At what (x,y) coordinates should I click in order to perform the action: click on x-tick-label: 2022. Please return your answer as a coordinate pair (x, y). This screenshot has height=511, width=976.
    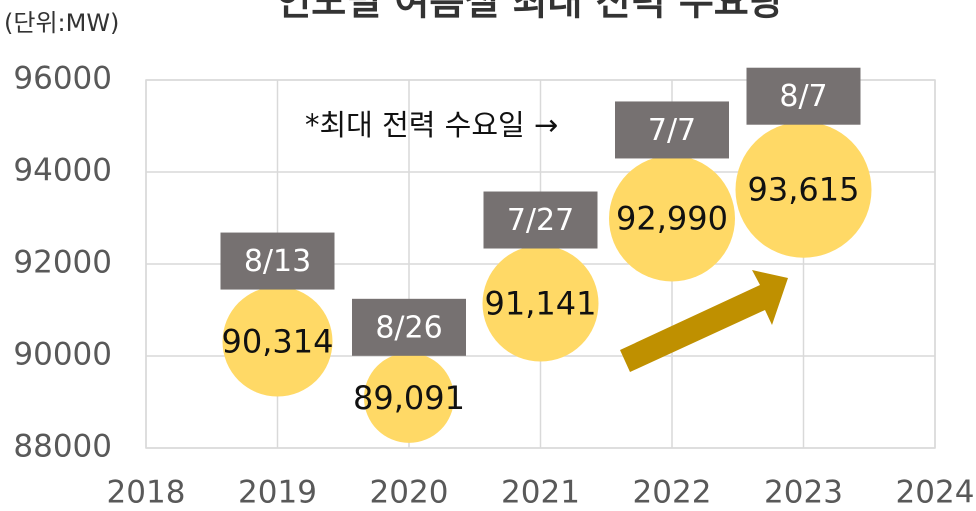
    Looking at the image, I should click on (672, 493).